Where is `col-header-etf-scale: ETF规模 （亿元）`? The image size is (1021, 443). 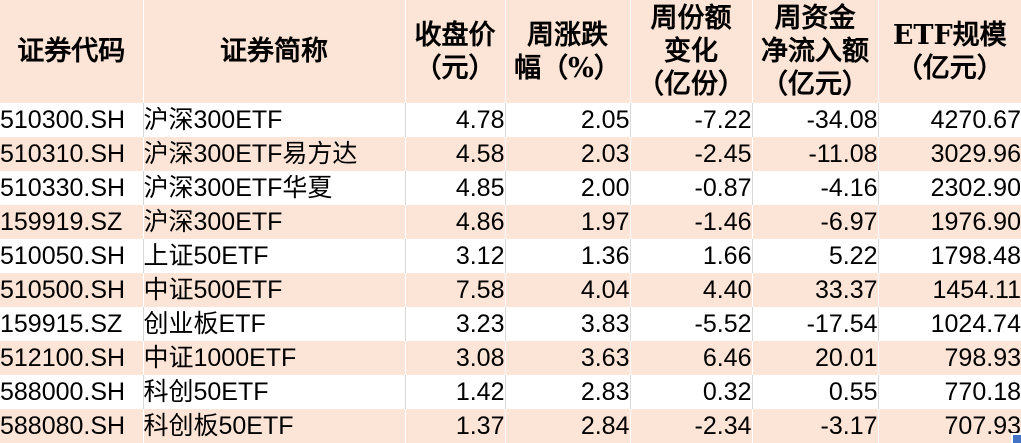 col-header-etf-scale: ETF规模 （亿元） is located at coordinates (949, 51).